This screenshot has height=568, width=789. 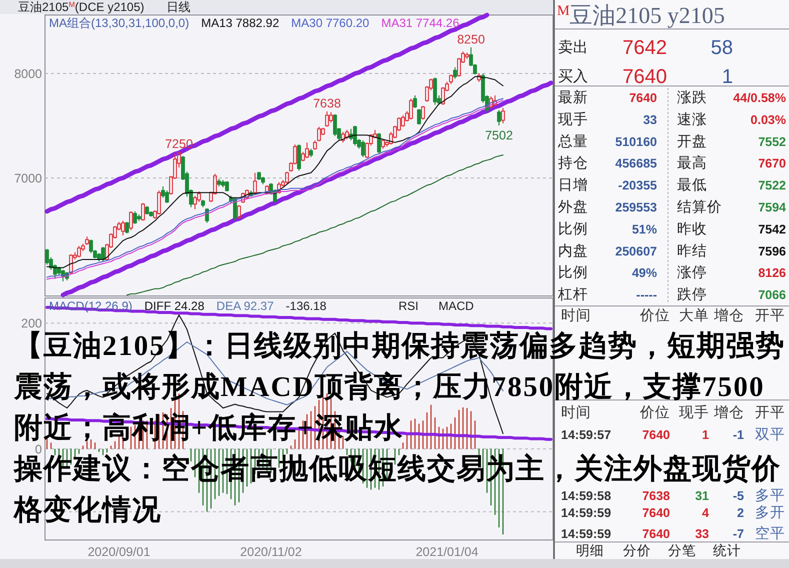 What do you see at coordinates (178, 7) in the screenshot?
I see `chart-subtitle: 日线` at bounding box center [178, 7].